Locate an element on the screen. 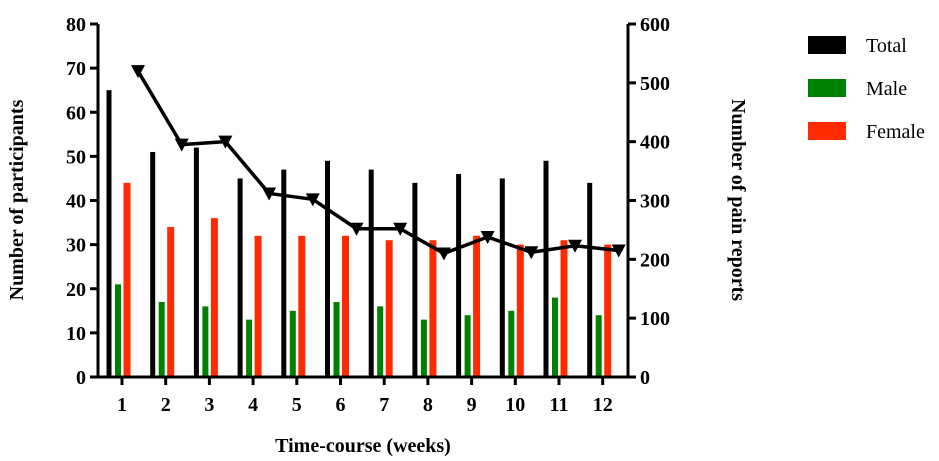 The image size is (939, 461). x-axis-title: Time-course (weeks) is located at coordinates (363, 446).